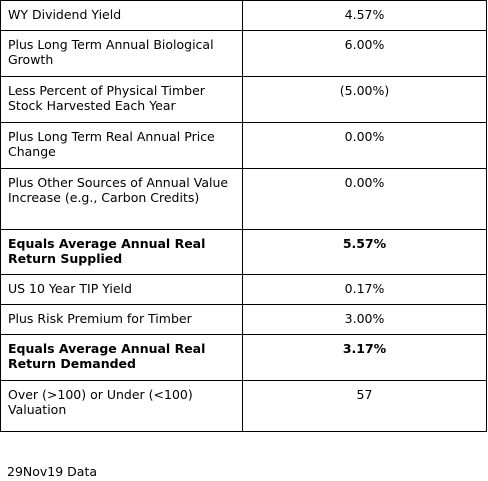 This screenshot has width=488, height=481. I want to click on footer-note: 29Nov19 Data, so click(52, 471).